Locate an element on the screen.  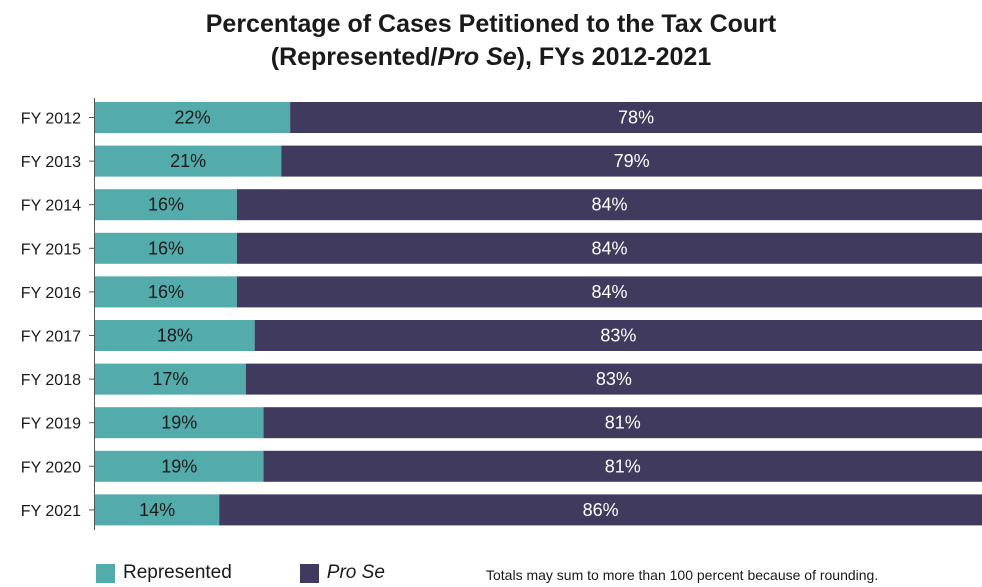
y-tick-label: FY 2013 is located at coordinates (51, 162).